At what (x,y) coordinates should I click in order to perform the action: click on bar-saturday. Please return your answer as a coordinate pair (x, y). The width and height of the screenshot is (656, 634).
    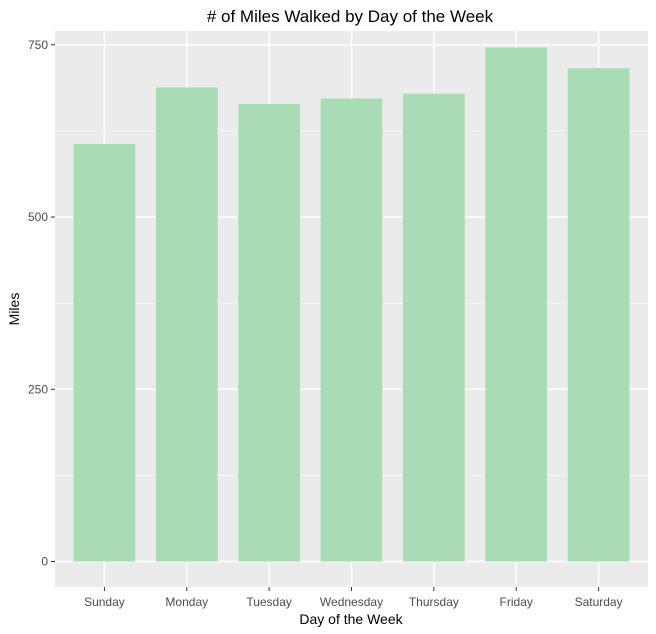
    Looking at the image, I should click on (598, 315).